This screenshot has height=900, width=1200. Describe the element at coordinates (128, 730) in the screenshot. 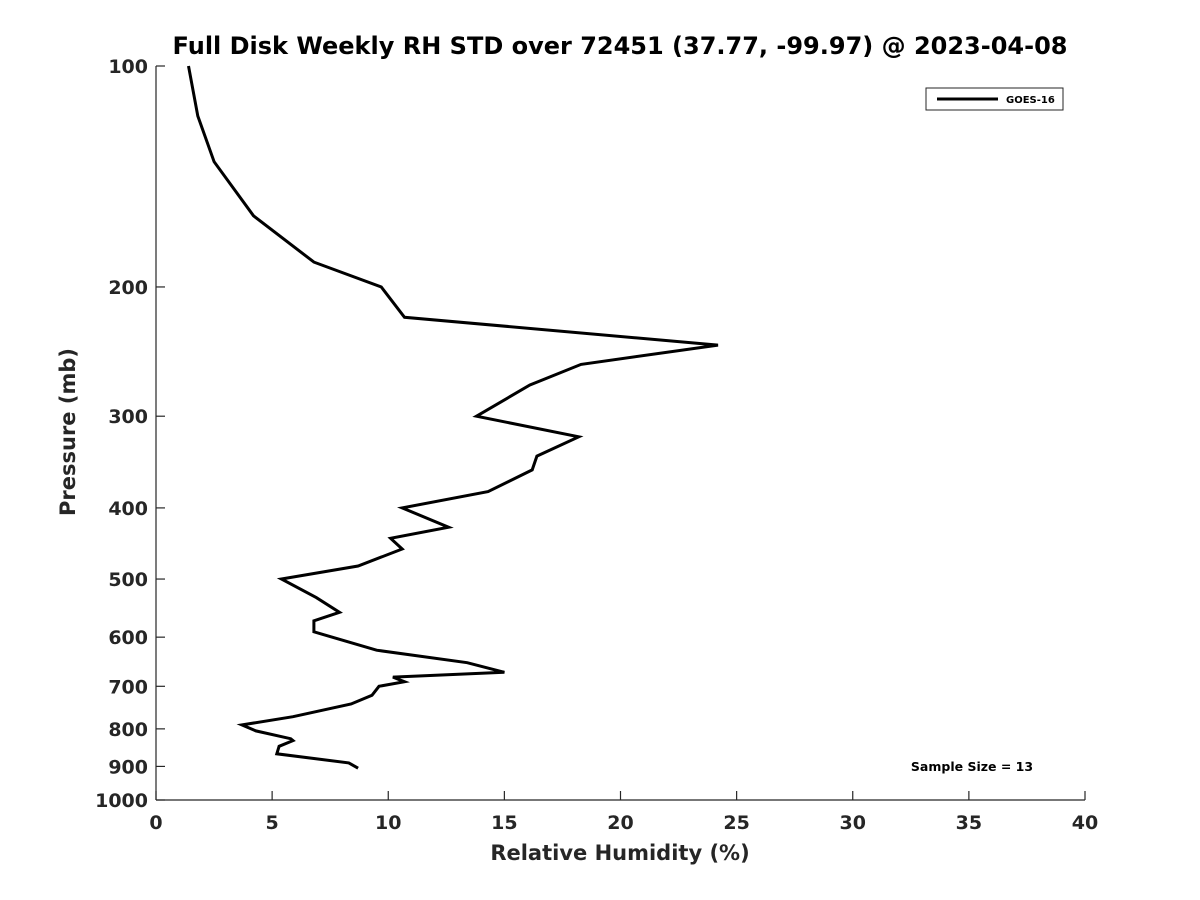

I see `y-tick-label: 800` at that location.